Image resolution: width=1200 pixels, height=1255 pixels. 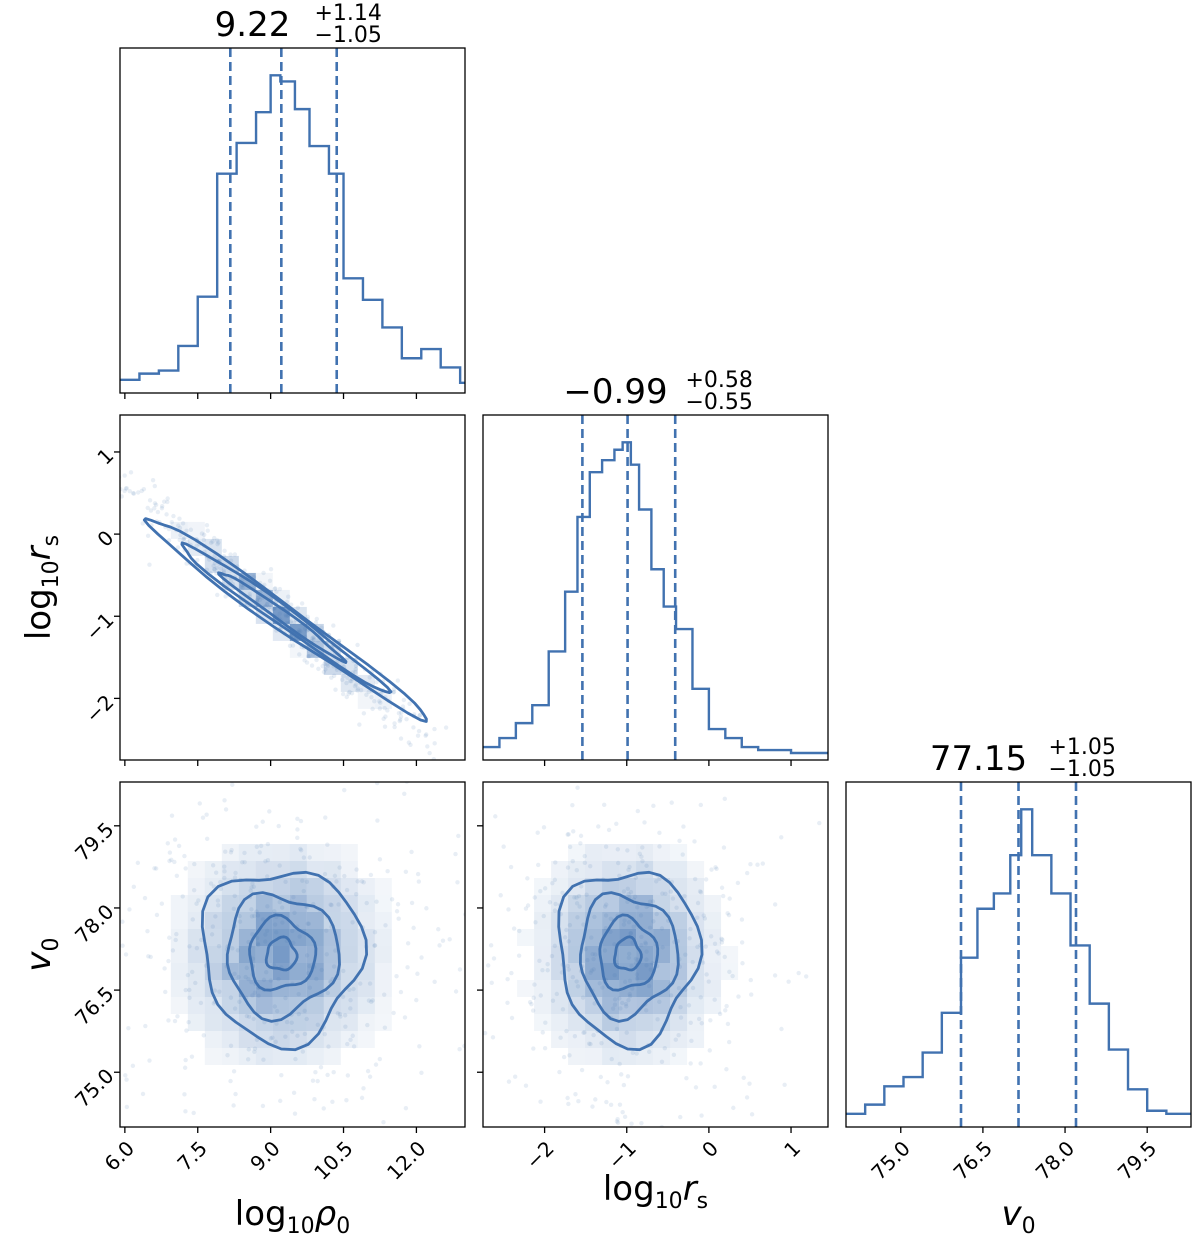 What do you see at coordinates (1018, 962) in the screenshot?
I see `histogram-step` at bounding box center [1018, 962].